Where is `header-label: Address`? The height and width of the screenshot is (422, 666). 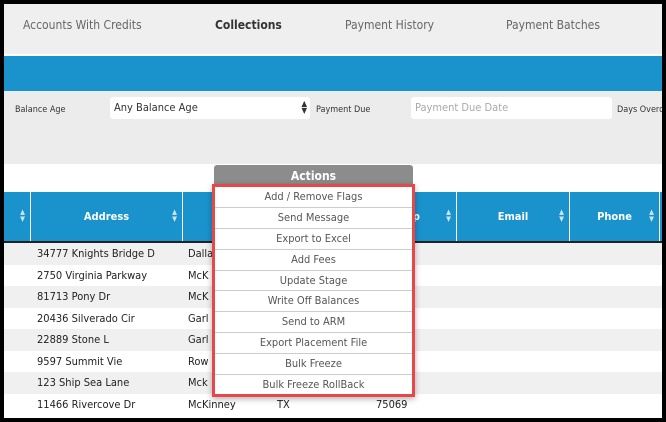
header-label: Address is located at coordinates (106, 216).